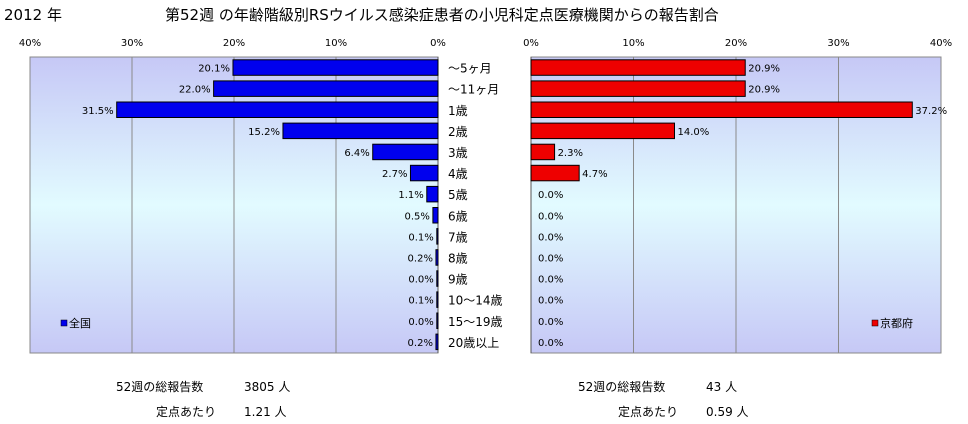 This screenshot has height=424, width=968. I want to click on category-label: 10～14歳, so click(475, 301).